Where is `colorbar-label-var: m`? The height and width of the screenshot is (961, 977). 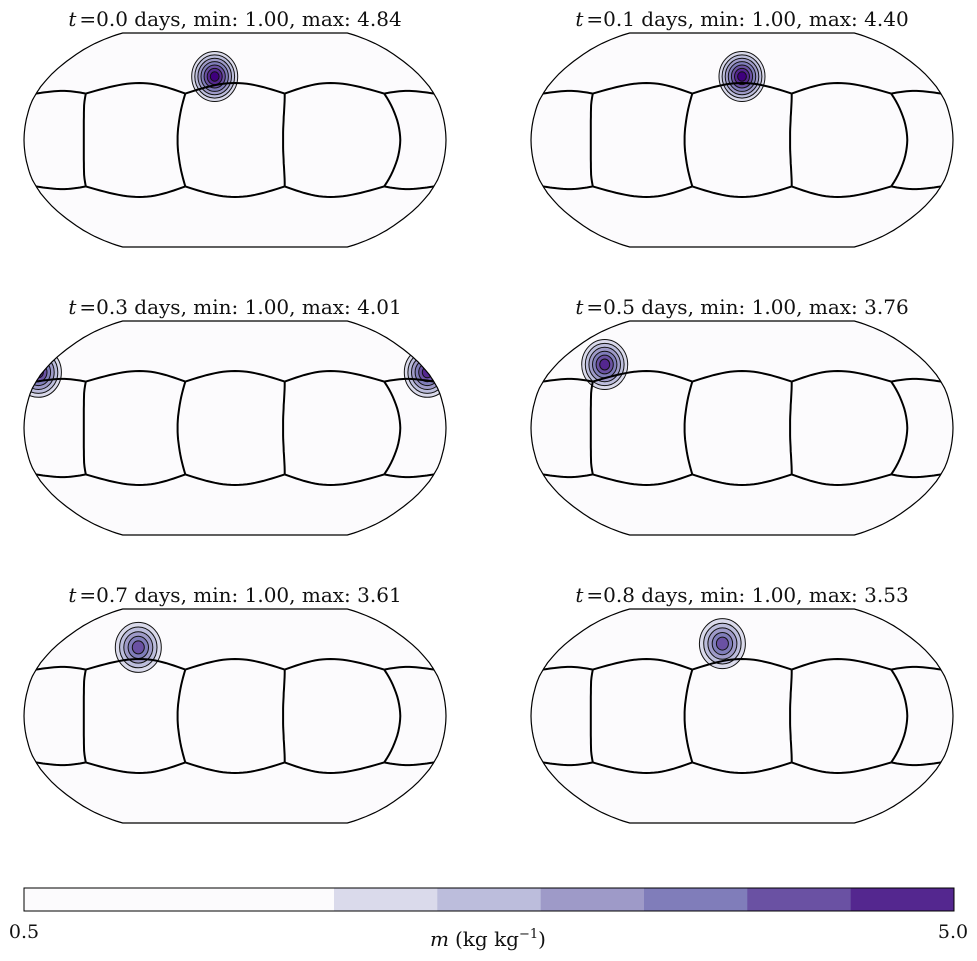
colorbar-label-var: m is located at coordinates (439, 939).